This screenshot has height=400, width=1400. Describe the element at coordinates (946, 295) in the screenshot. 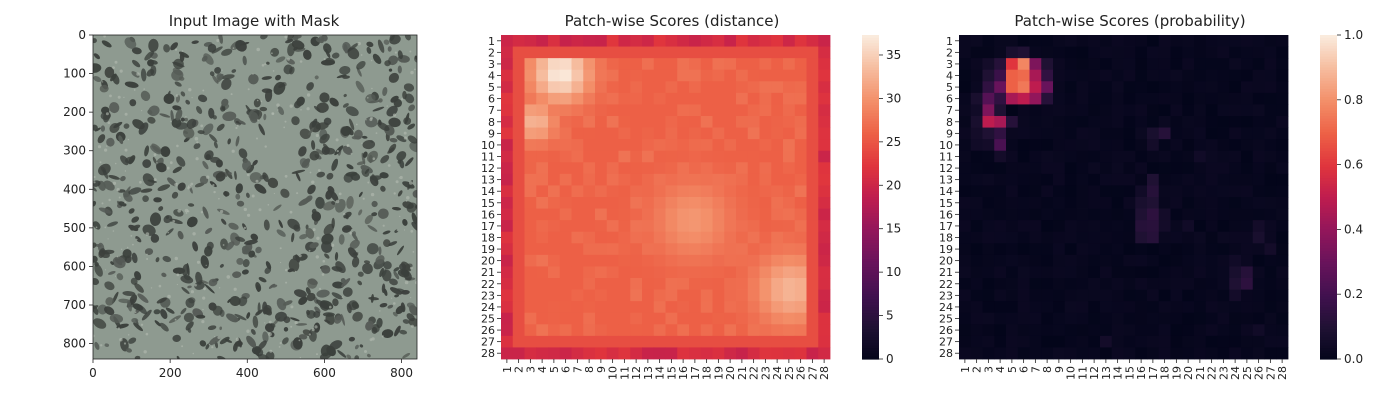

I see `probability-row-label: 23` at that location.